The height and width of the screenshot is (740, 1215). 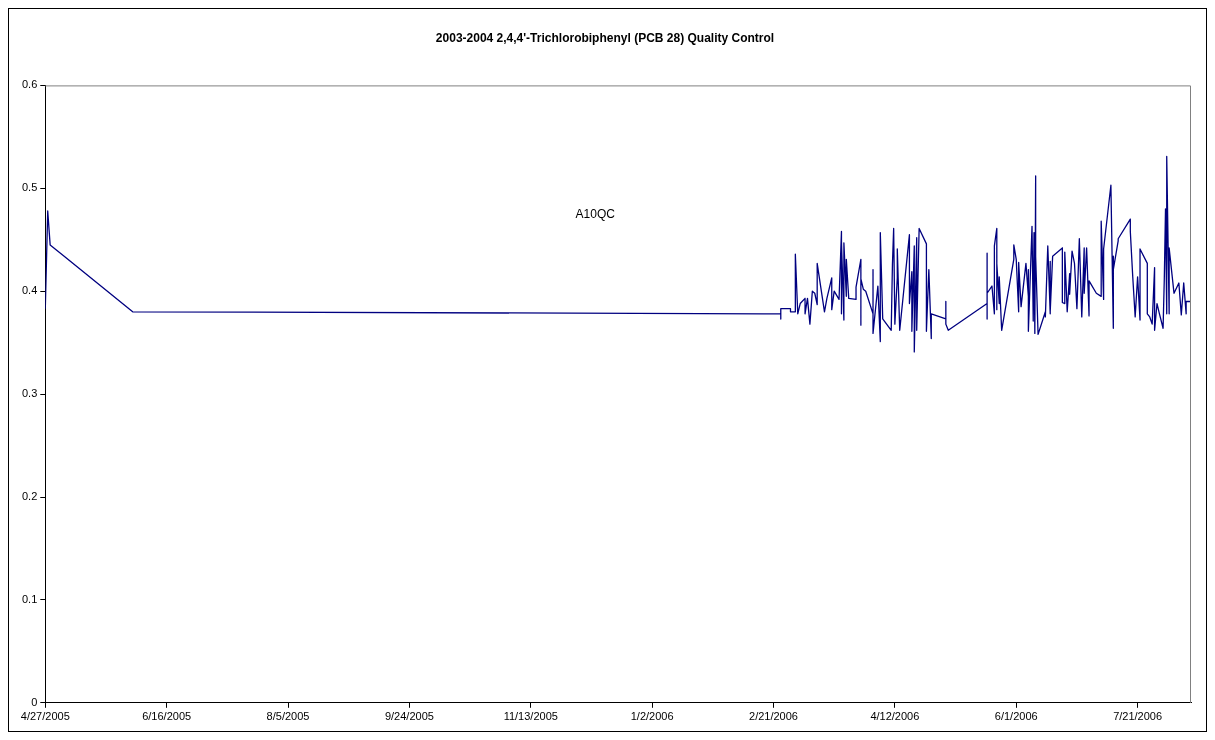 I want to click on x-tick-label: 4/27/2005, so click(x=45, y=716).